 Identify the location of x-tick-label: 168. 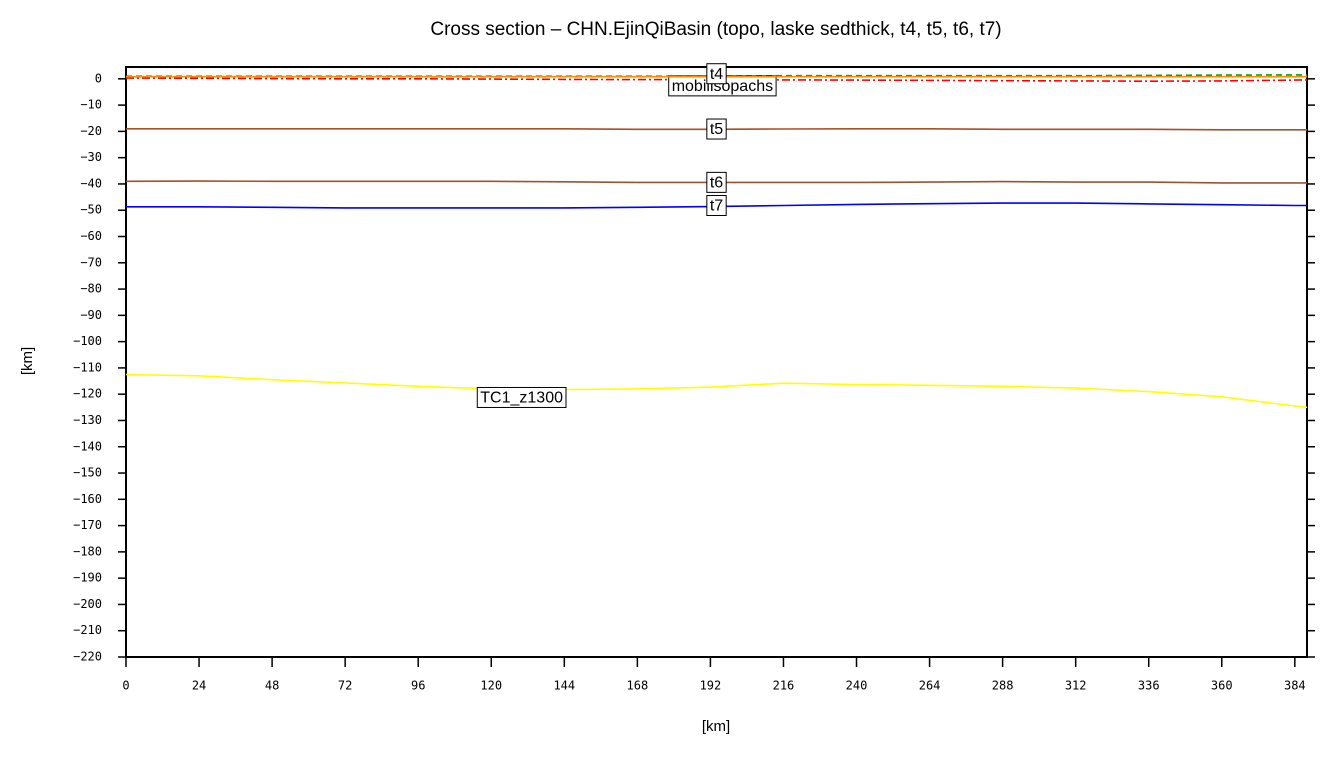
(638, 686).